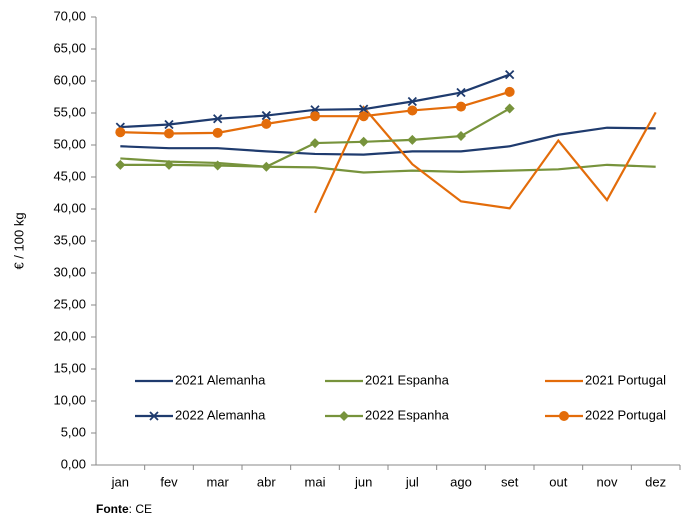  I want to click on y-tick-label: 50,00, so click(69, 143).